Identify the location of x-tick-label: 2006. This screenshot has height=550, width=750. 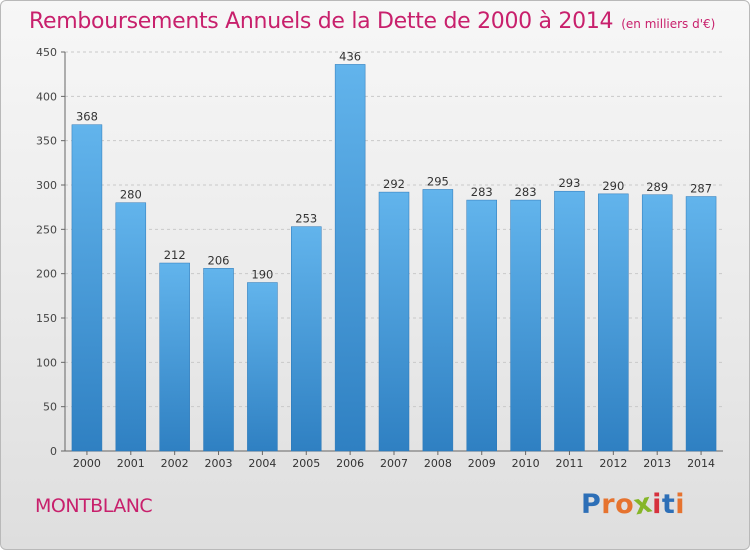
(350, 463).